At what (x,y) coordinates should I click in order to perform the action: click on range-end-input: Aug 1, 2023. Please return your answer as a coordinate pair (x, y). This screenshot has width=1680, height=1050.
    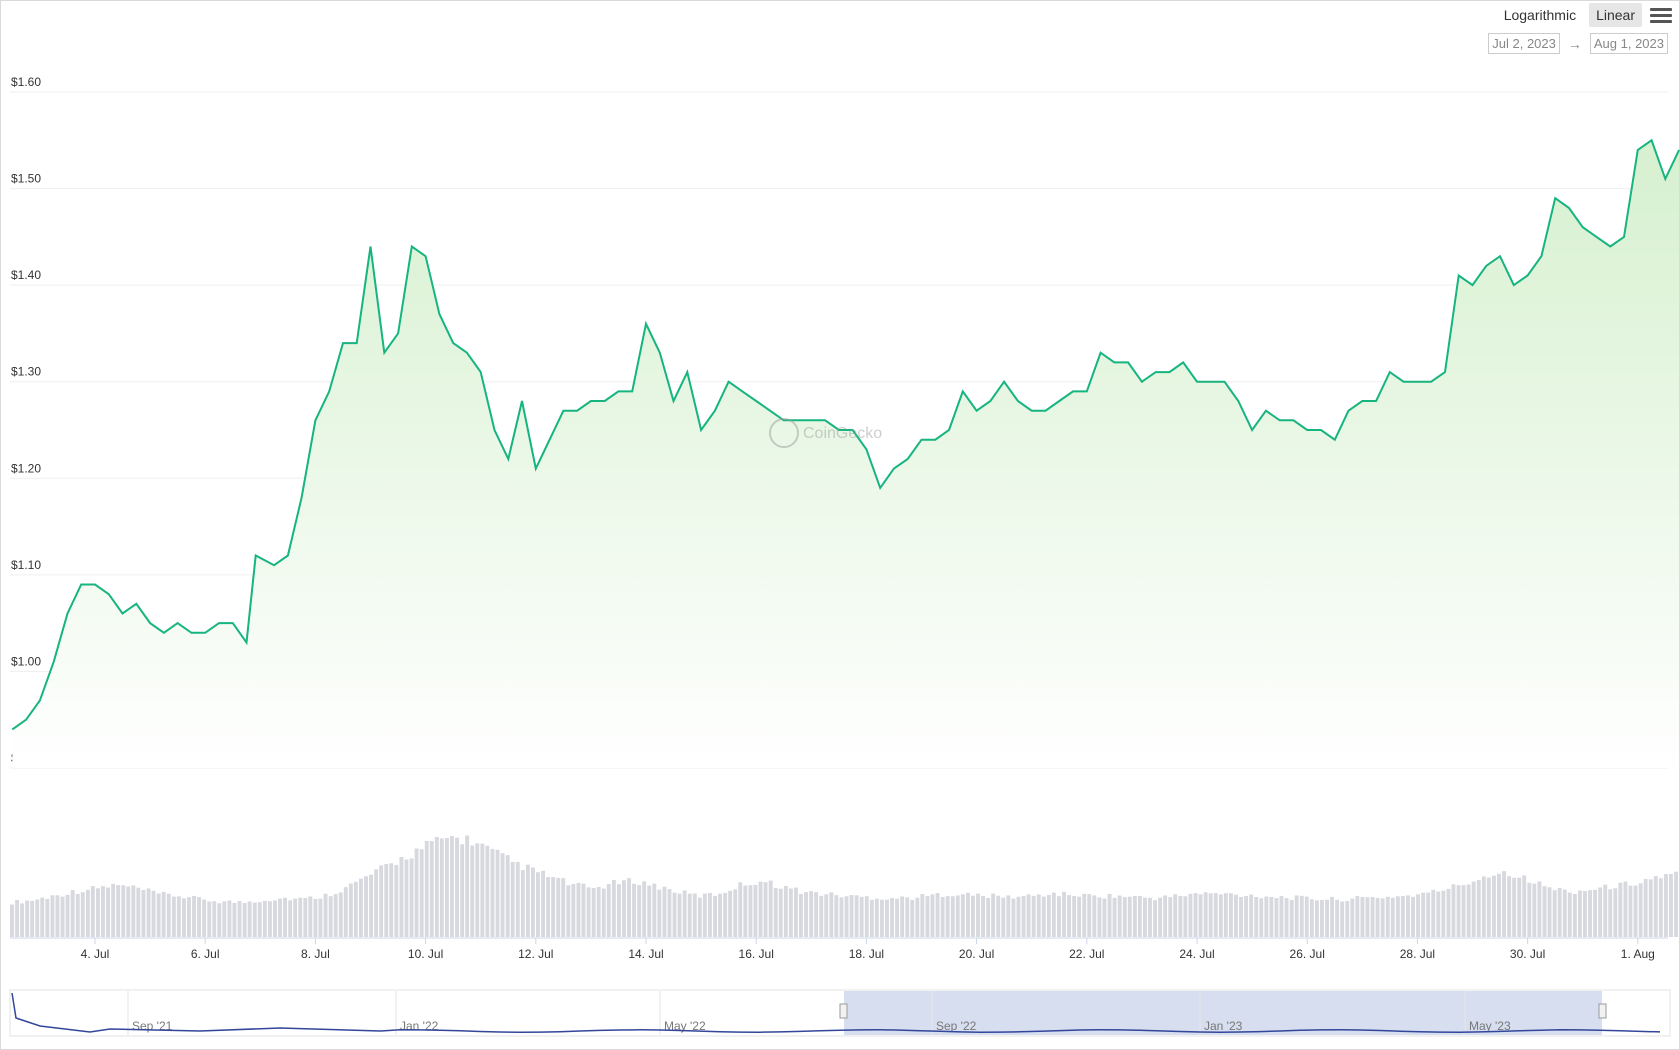
    Looking at the image, I should click on (1628, 43).